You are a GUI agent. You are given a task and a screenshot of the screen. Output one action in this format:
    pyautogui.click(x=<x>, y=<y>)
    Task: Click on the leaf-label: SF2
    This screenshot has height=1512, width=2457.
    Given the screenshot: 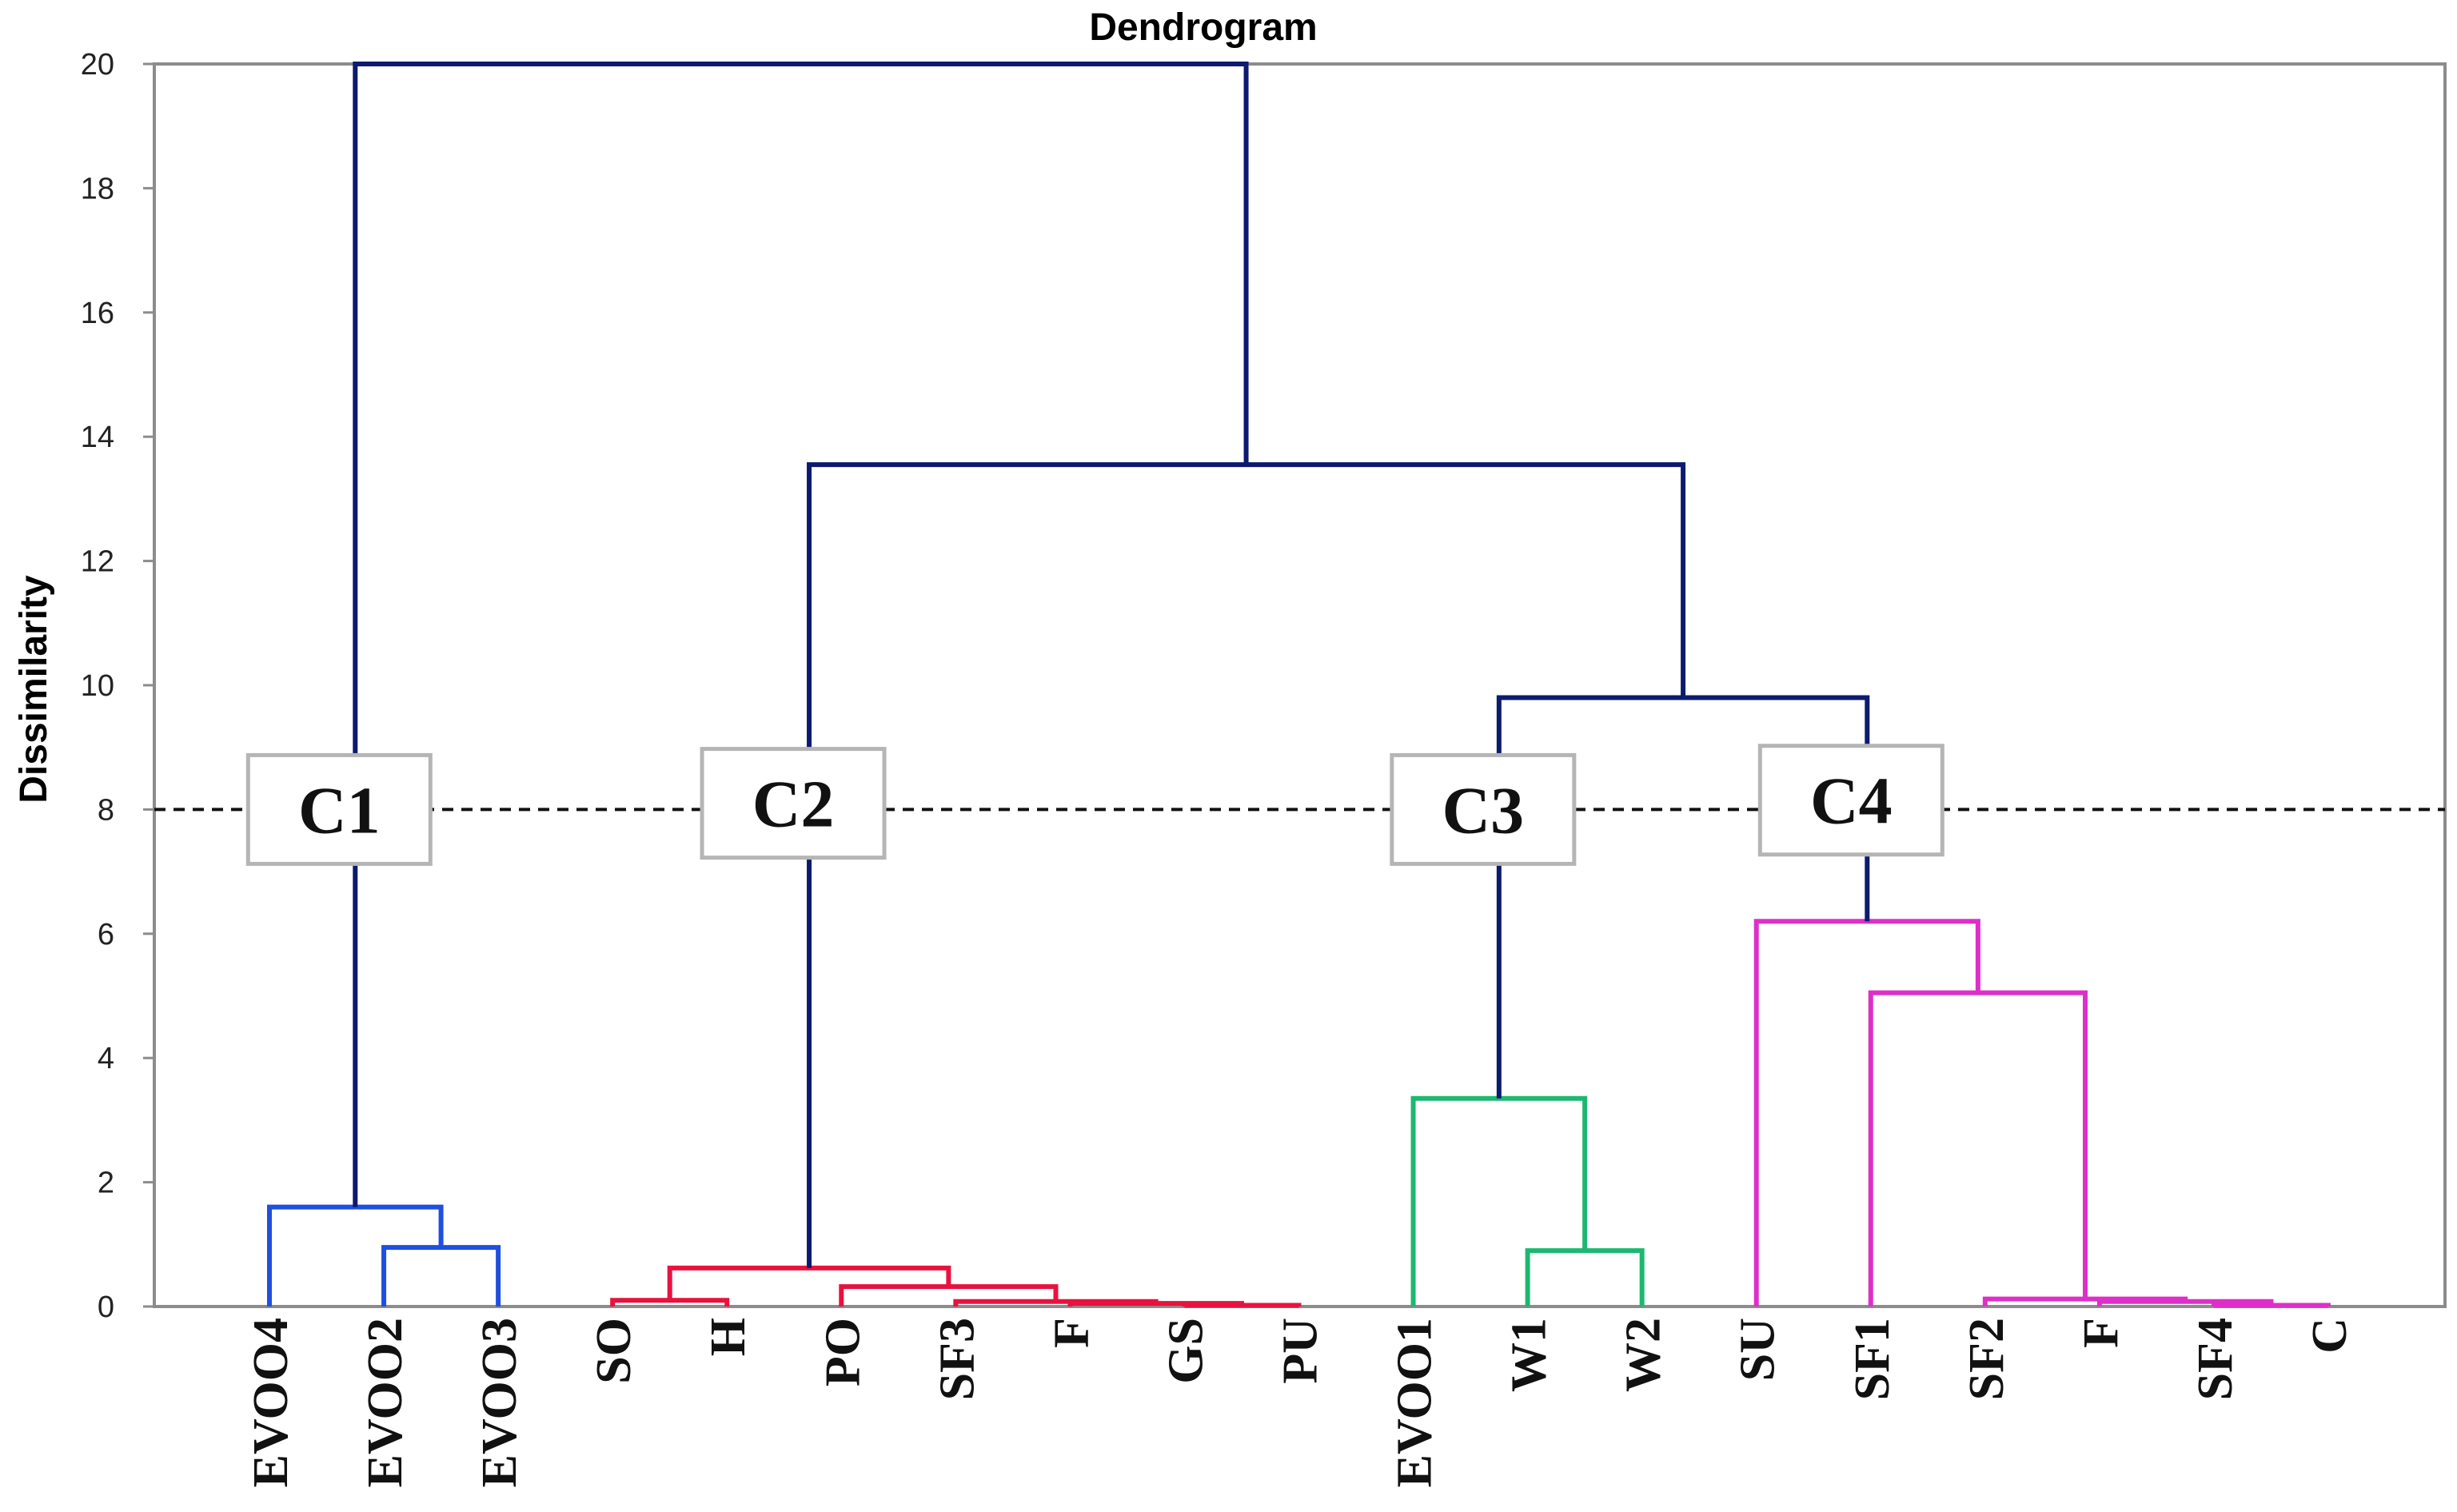 What is the action you would take?
    pyautogui.click(x=1987, y=1359)
    